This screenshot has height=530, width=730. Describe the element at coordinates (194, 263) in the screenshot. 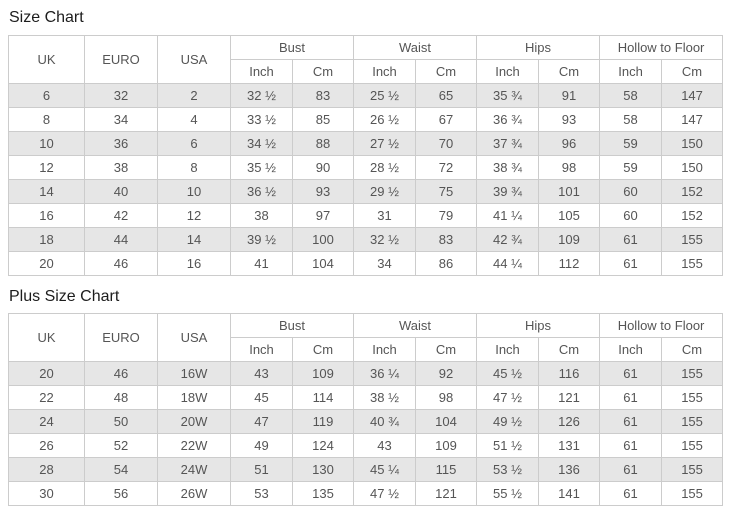

I see `cell: 16` at that location.